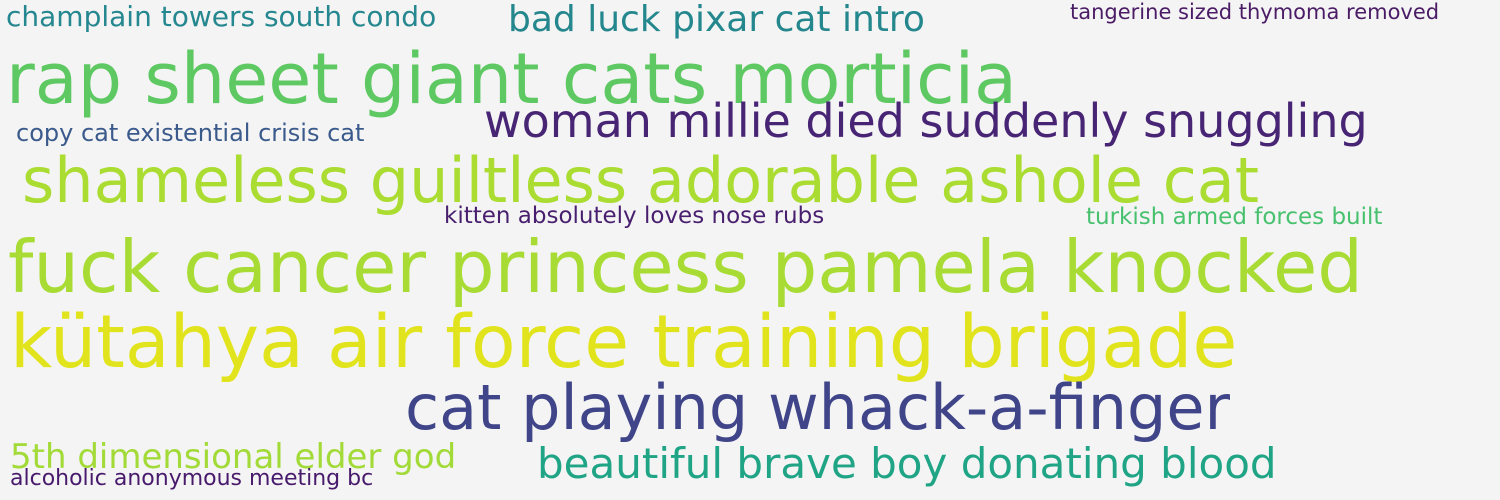  I want to click on word-beautiful-brave-boy-donating-blood: beautiful brave boy donating blood, so click(907, 463).